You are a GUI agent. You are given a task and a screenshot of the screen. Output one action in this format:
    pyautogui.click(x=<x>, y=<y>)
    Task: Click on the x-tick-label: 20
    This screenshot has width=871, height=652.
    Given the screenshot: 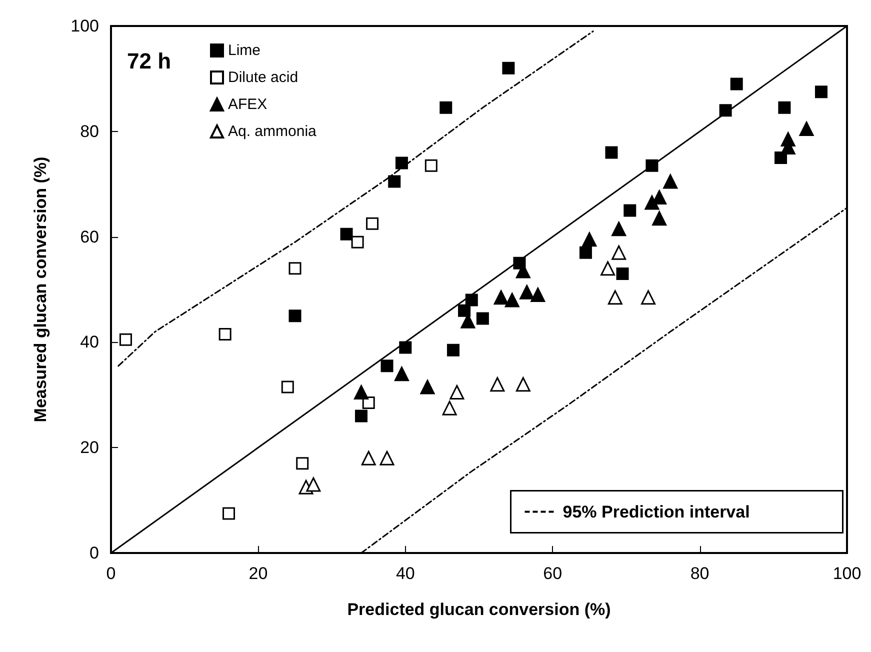 What is the action you would take?
    pyautogui.click(x=258, y=573)
    